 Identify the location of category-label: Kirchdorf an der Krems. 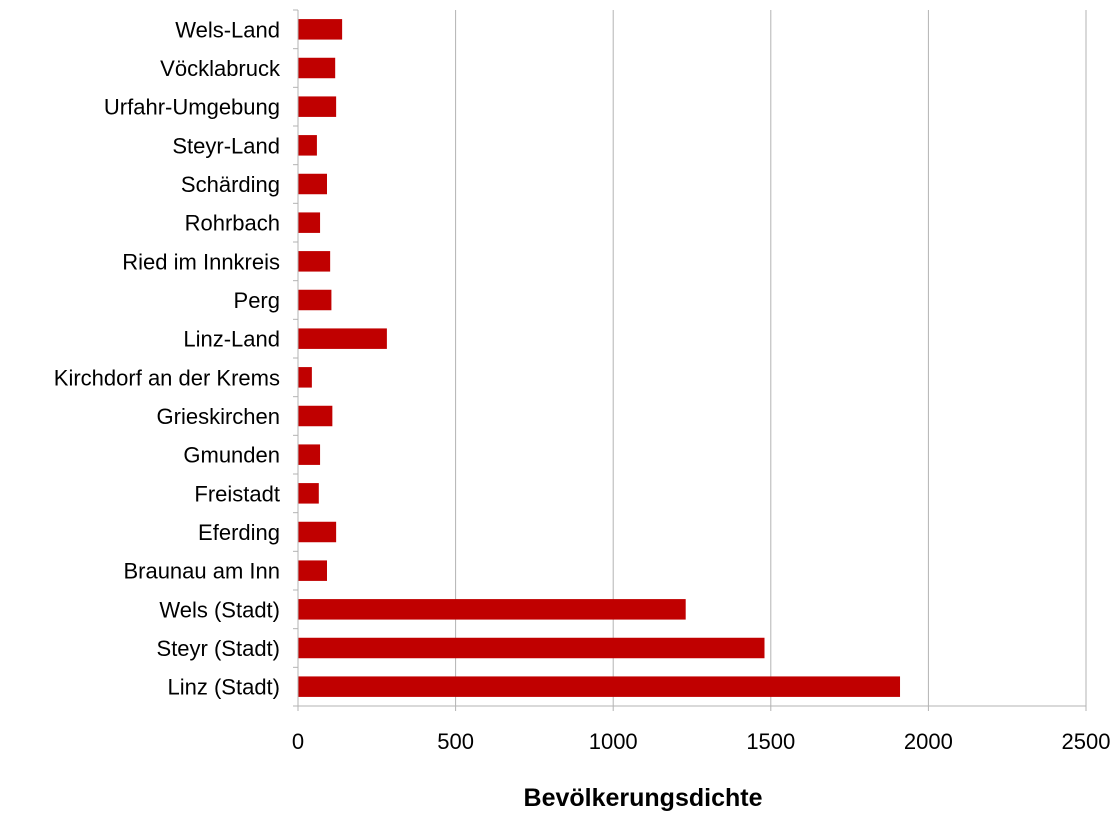
(167, 377).